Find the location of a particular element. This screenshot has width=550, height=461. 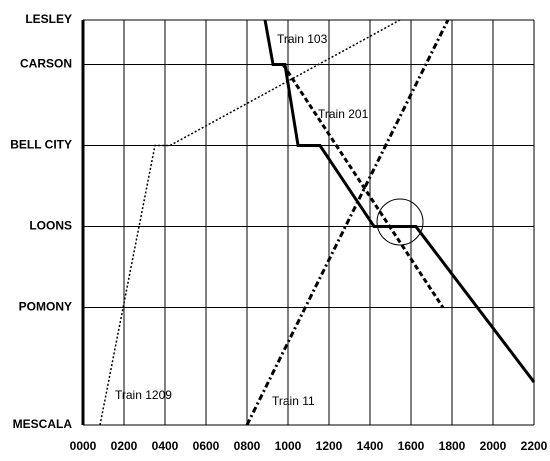

x-tick-label: 1000 is located at coordinates (288, 446).